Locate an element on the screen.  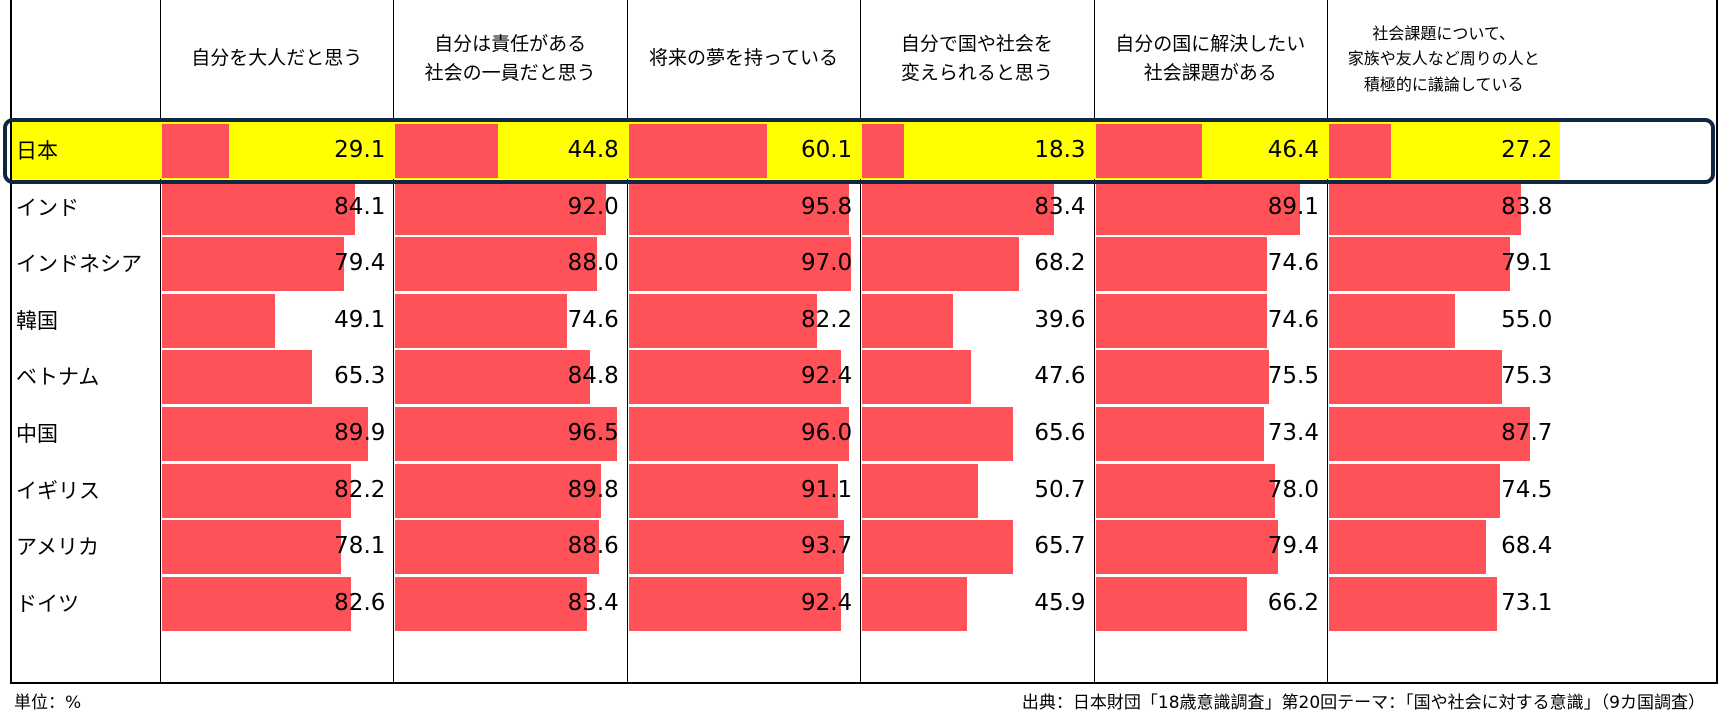
country-label: ドイツ is located at coordinates (47, 603).